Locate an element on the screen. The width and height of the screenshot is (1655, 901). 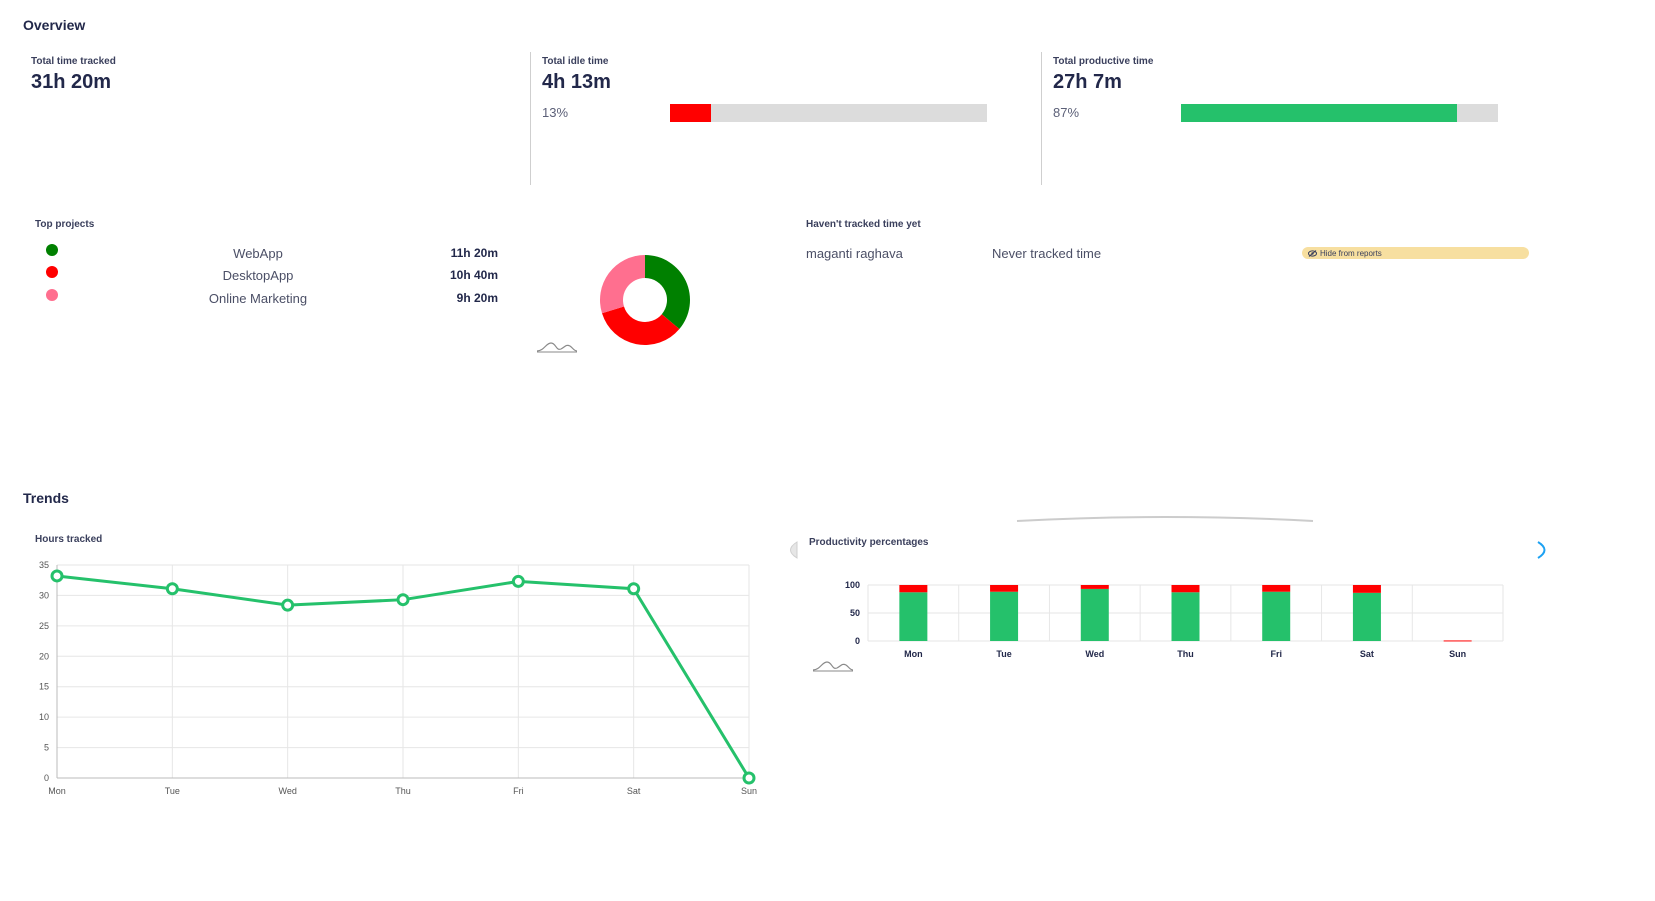
hide-from-reports-label: Hide from reports is located at coordinates (1351, 253).